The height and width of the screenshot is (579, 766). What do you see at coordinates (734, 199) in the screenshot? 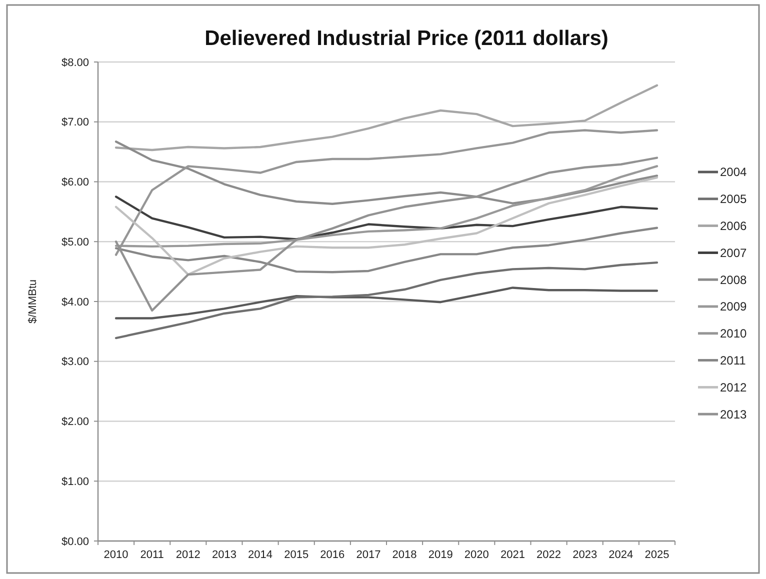
I see `legend-label: 2005` at bounding box center [734, 199].